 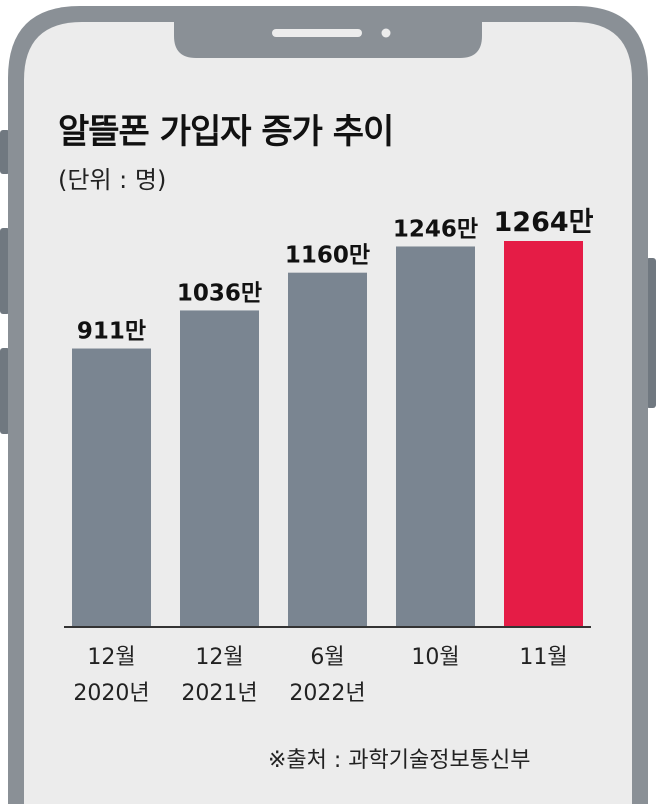 I want to click on data-label: 1246만, so click(x=435, y=229).